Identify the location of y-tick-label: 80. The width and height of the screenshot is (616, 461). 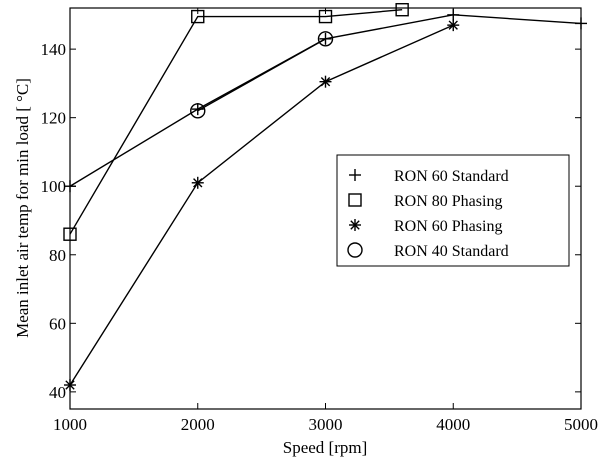
(57, 255).